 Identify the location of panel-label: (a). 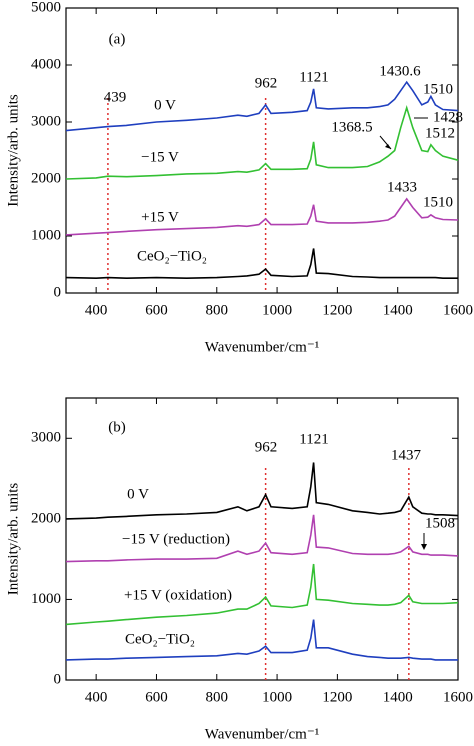
(117, 39).